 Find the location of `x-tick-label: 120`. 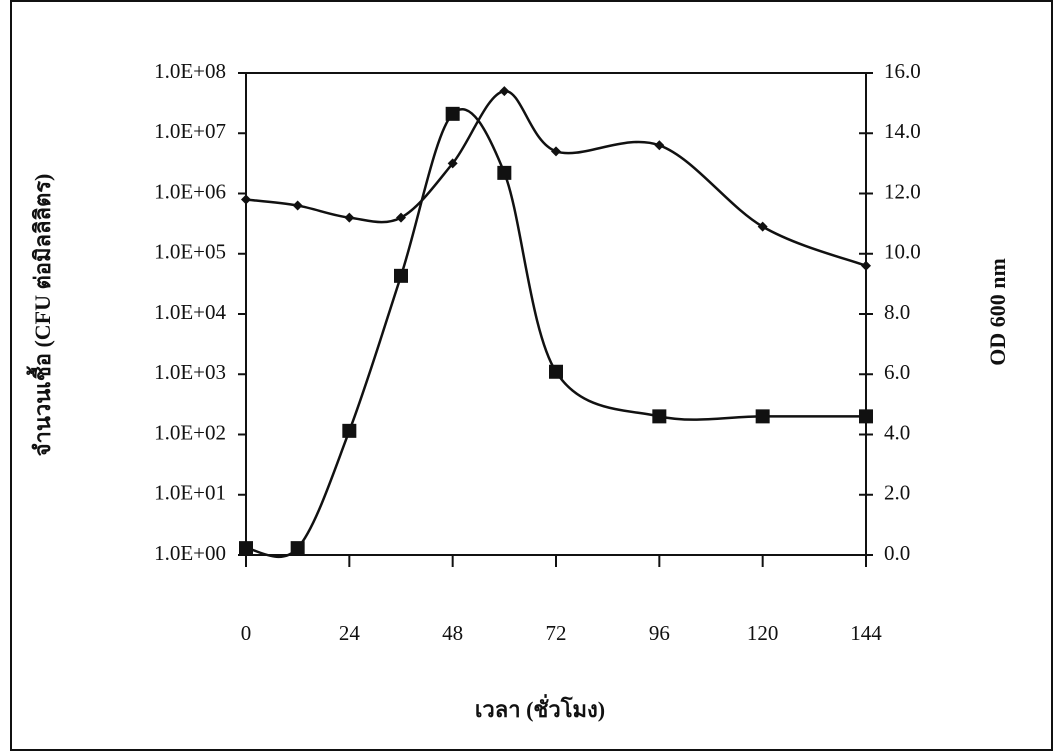

x-tick-label: 120 is located at coordinates (763, 633).